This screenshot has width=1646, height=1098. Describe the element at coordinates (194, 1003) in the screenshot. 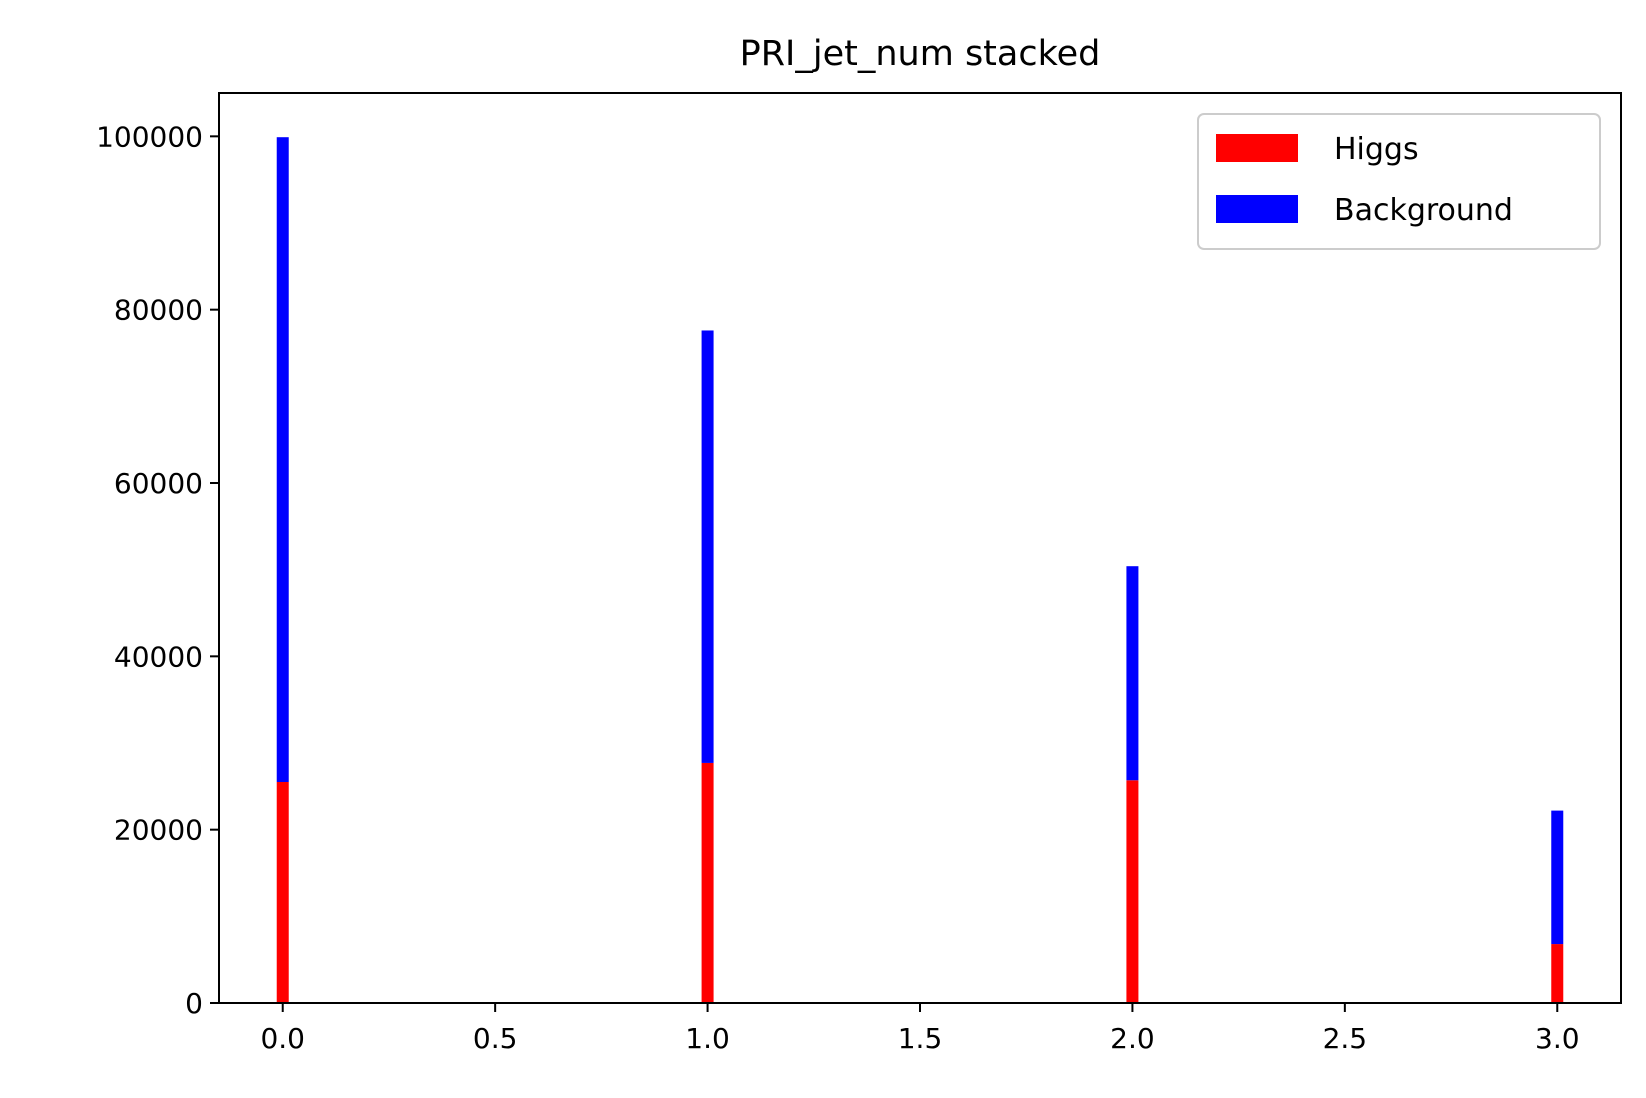

I see `y-tick-label: 0` at that location.